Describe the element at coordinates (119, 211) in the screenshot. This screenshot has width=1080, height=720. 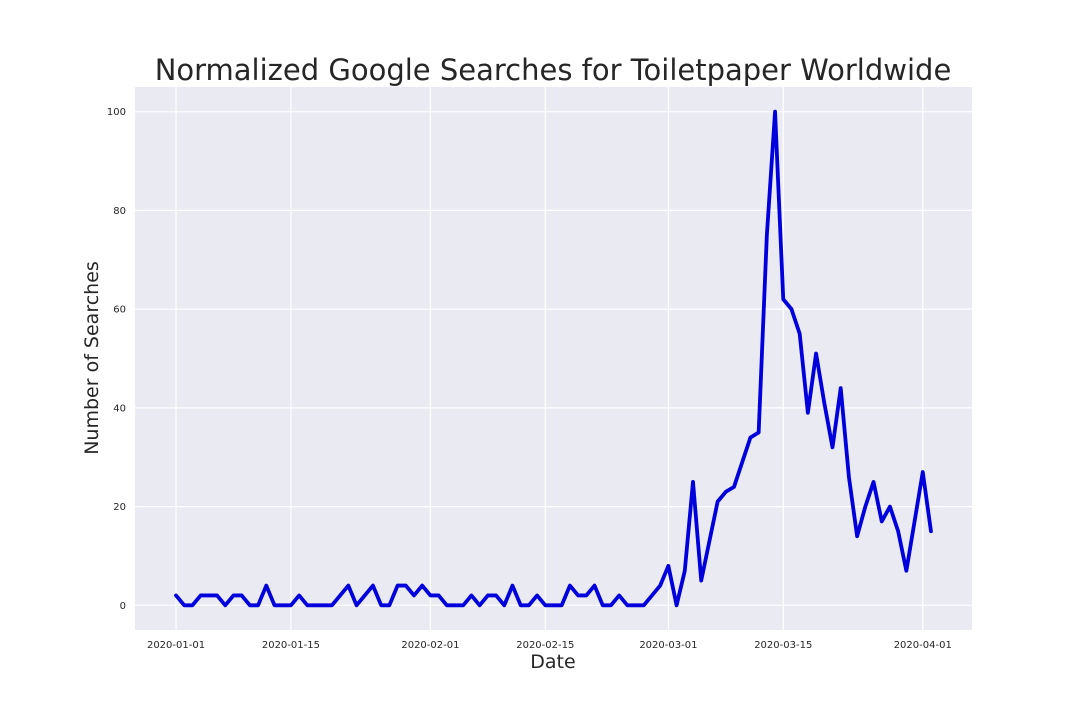
I see `y-tick-label: 80` at that location.